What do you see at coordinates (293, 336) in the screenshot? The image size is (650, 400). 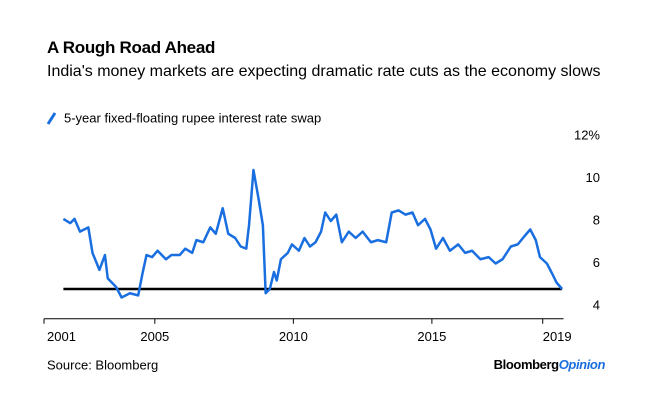 I see `x-tick-label: 2010` at bounding box center [293, 336].